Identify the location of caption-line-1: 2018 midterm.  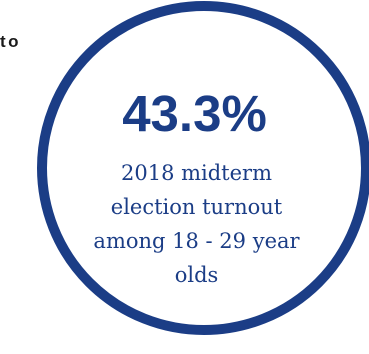
(196, 173).